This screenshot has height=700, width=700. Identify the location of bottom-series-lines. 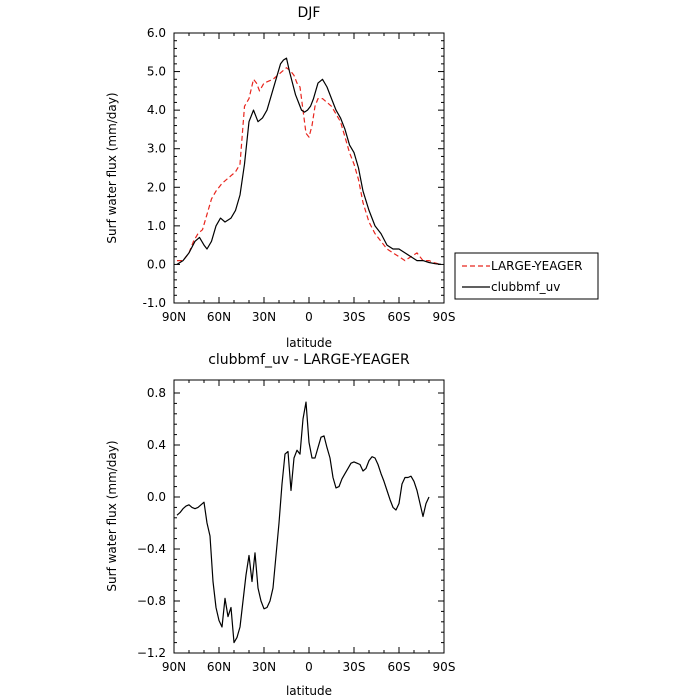
(303, 522).